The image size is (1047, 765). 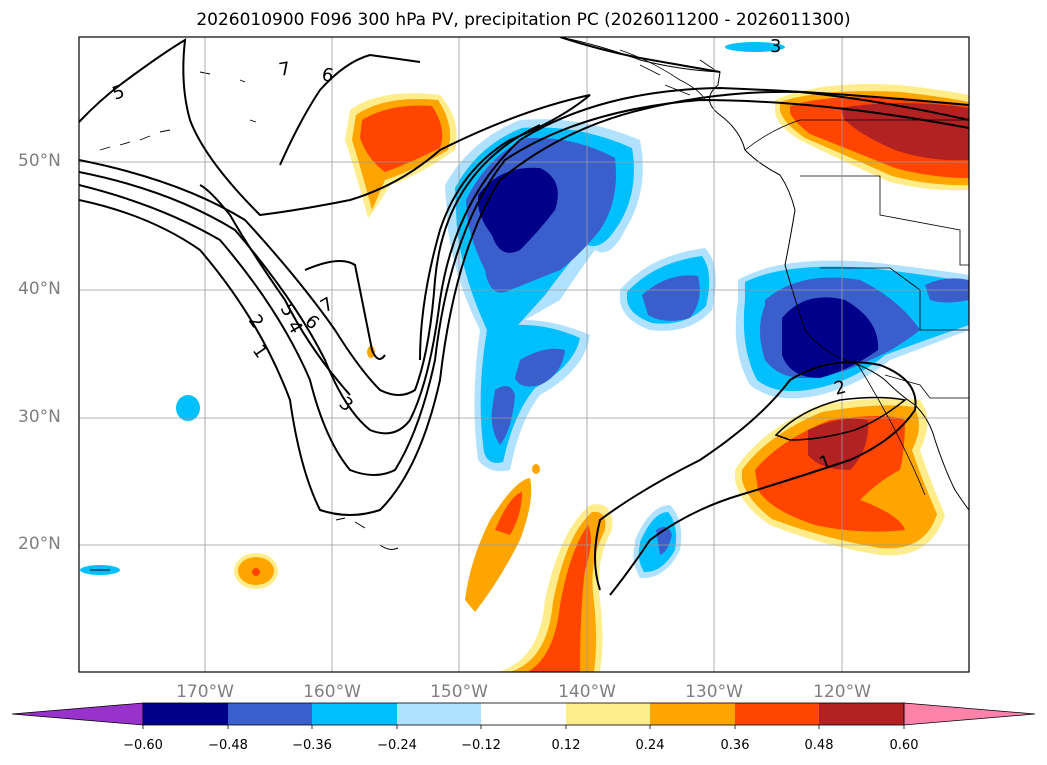 What do you see at coordinates (39, 161) in the screenshot?
I see `lat-label: 50°N` at bounding box center [39, 161].